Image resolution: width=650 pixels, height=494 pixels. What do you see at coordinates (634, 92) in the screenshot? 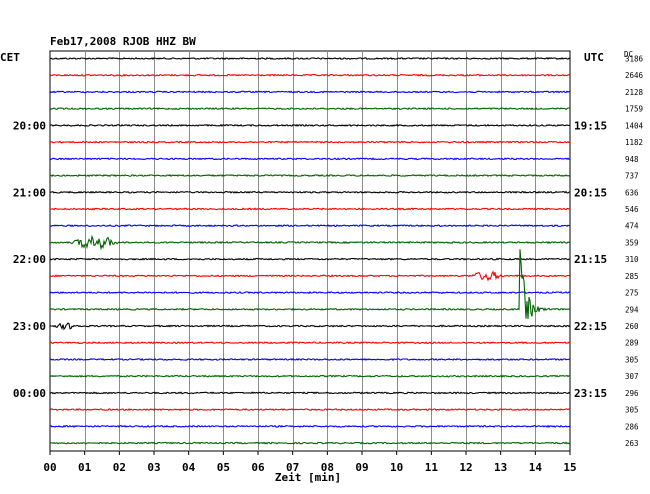
I see `dc-value: 2128` at bounding box center [634, 92].